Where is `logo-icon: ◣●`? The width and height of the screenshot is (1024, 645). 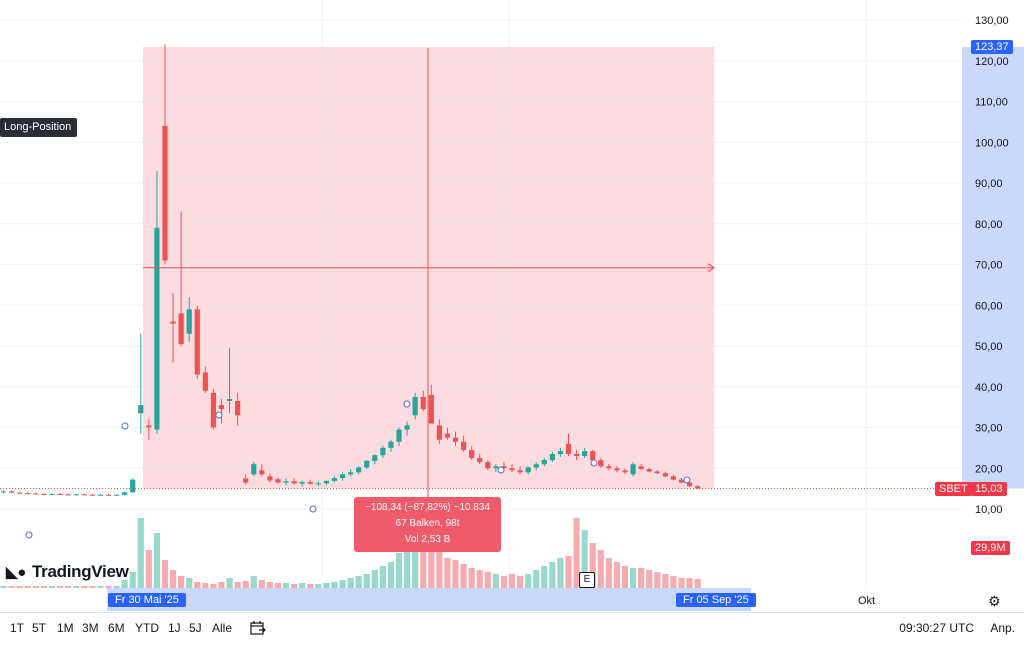
logo-icon: ◣● is located at coordinates (16, 572).